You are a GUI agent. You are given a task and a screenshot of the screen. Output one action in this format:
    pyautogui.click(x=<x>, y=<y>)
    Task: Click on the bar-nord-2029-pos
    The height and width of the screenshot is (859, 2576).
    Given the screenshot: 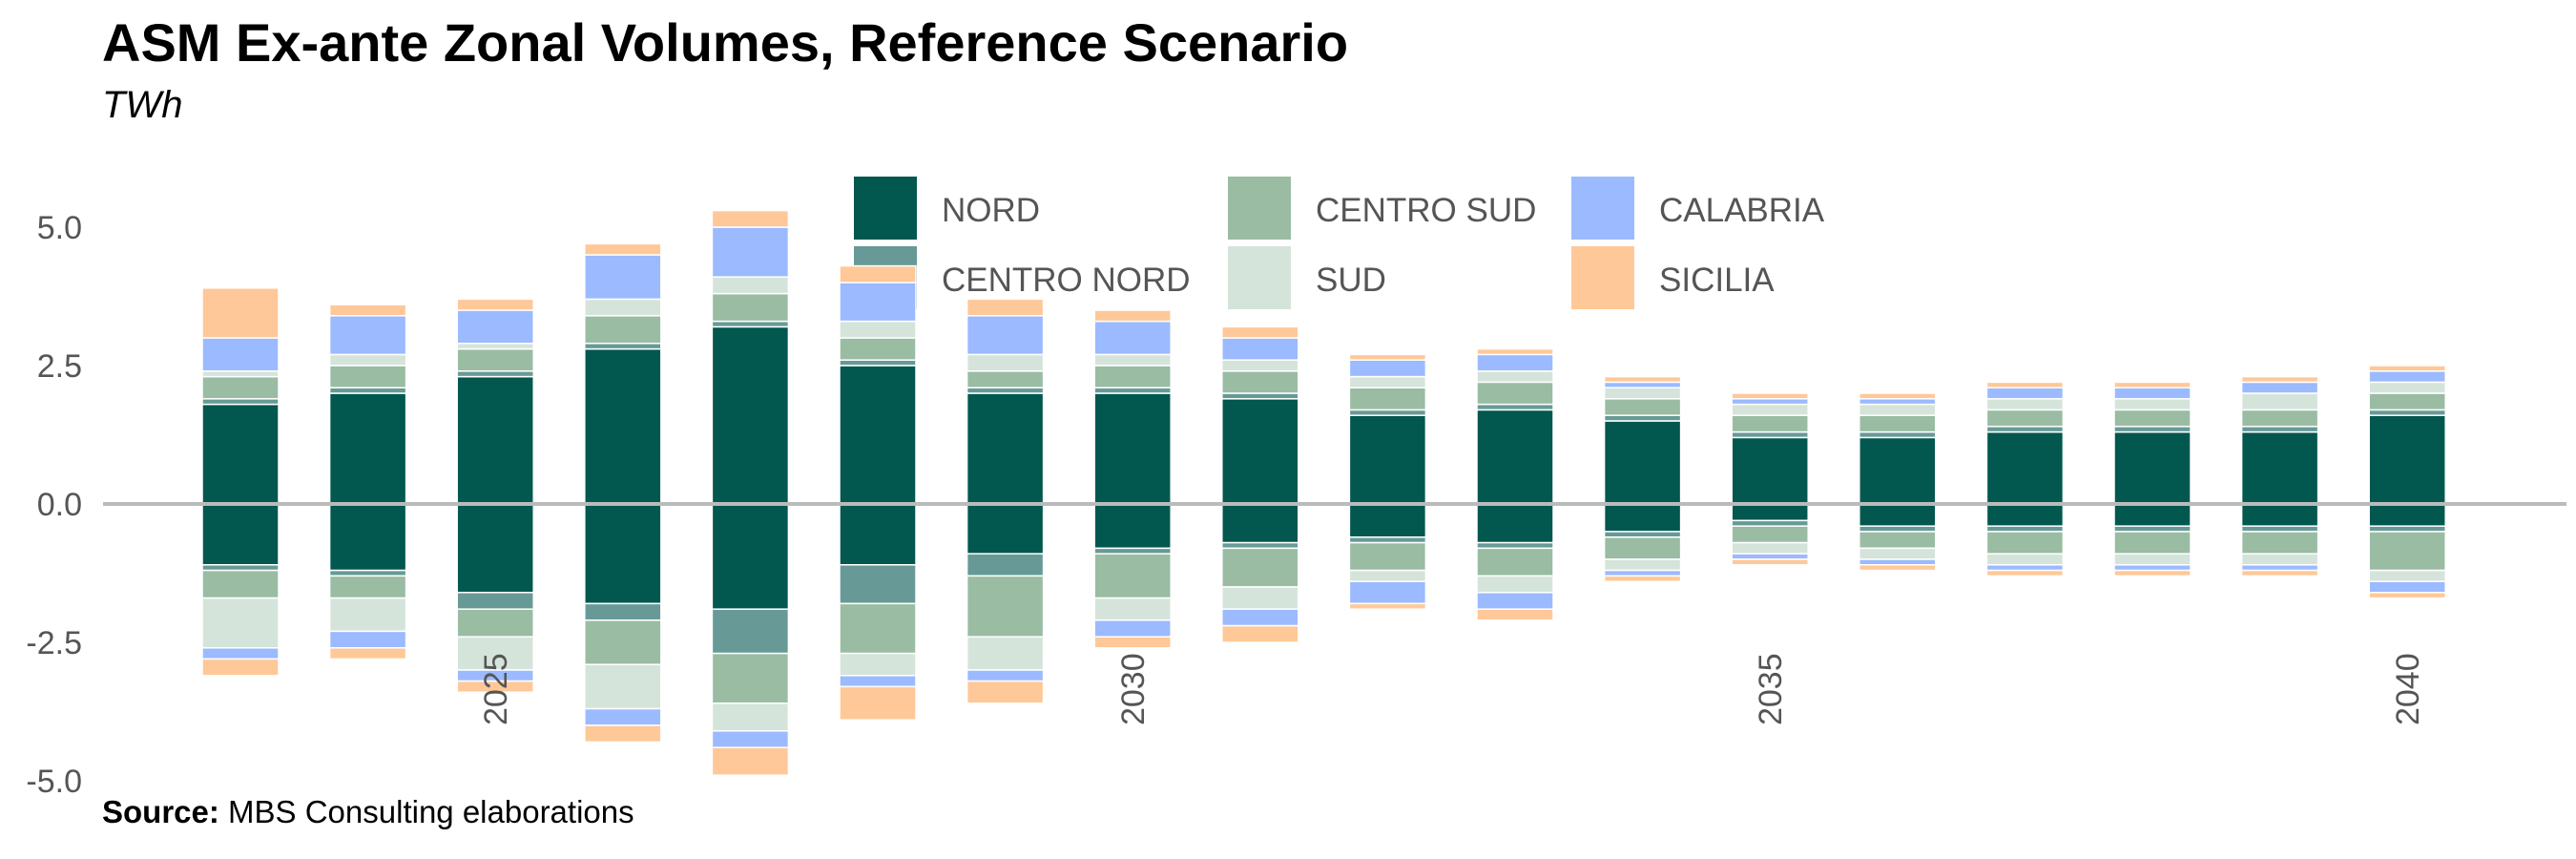 What is the action you would take?
    pyautogui.click(x=1005, y=448)
    